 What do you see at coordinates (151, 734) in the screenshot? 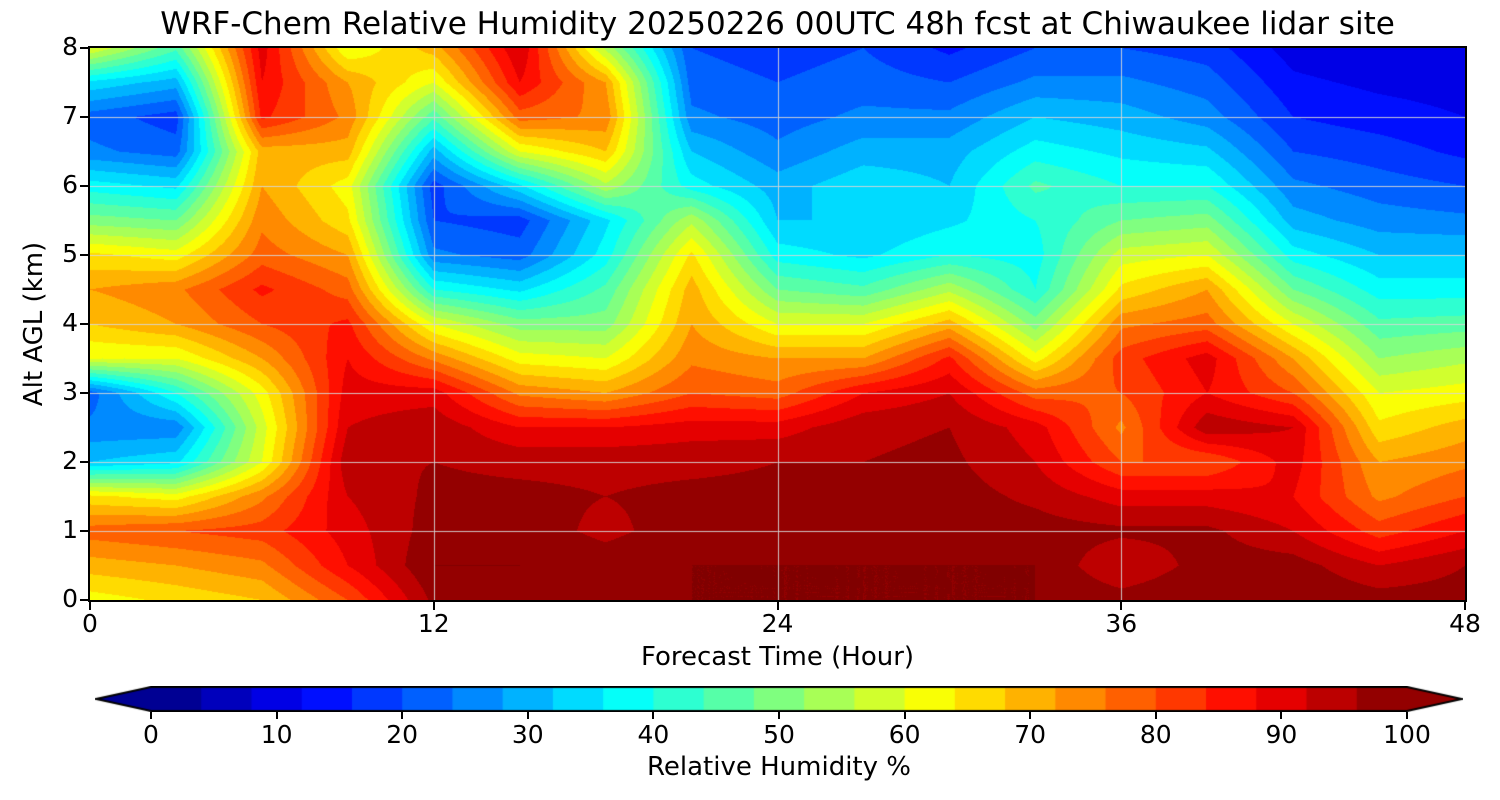
I see `colorbar-tick-label: 0` at bounding box center [151, 734].